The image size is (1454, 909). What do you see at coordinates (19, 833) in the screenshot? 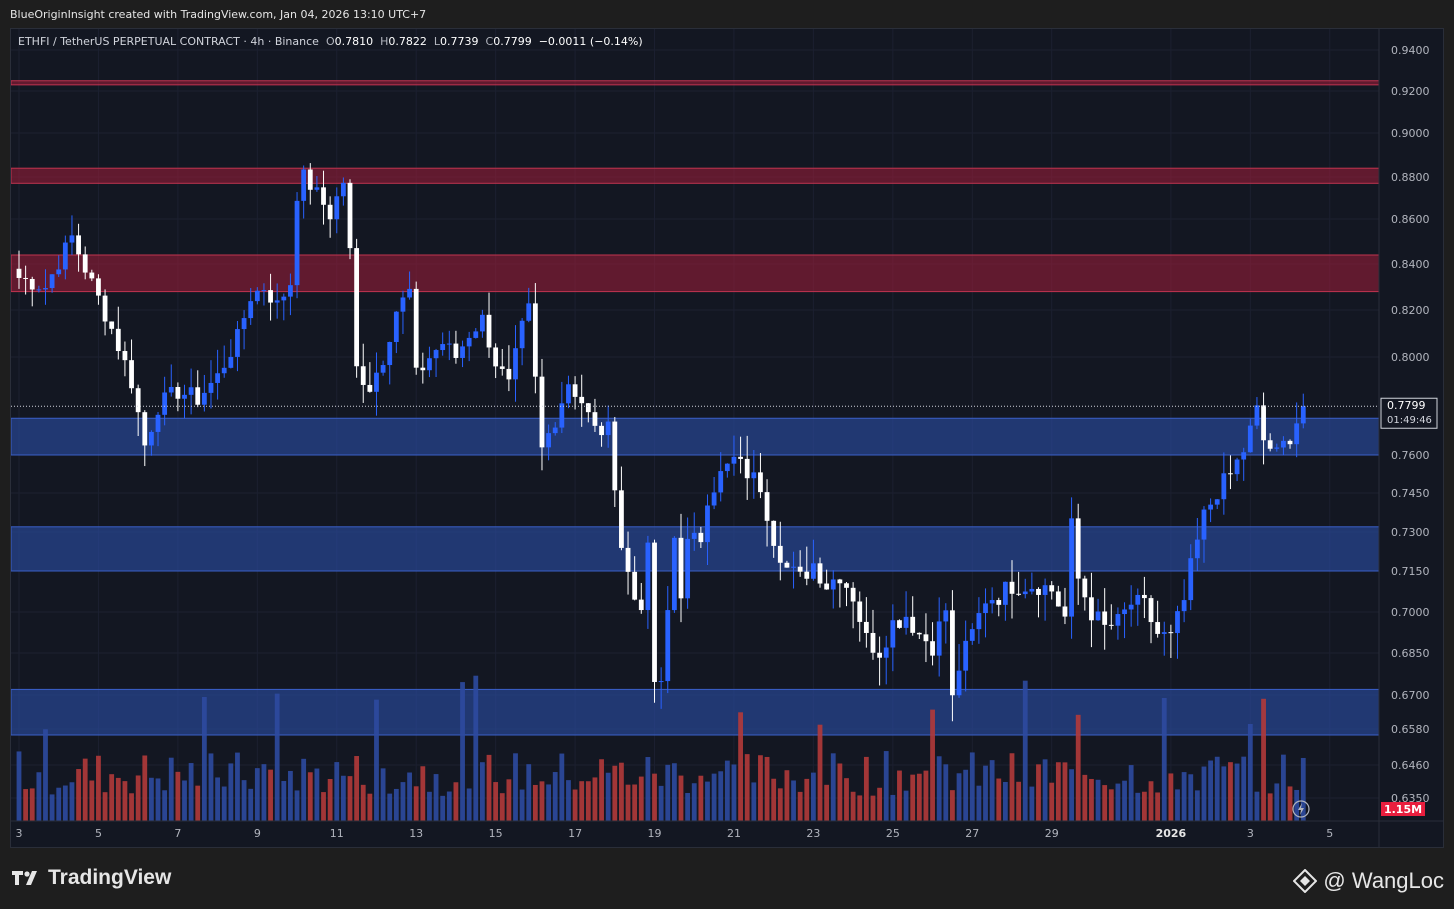
I see `x-tick-label: 3` at bounding box center [19, 833].